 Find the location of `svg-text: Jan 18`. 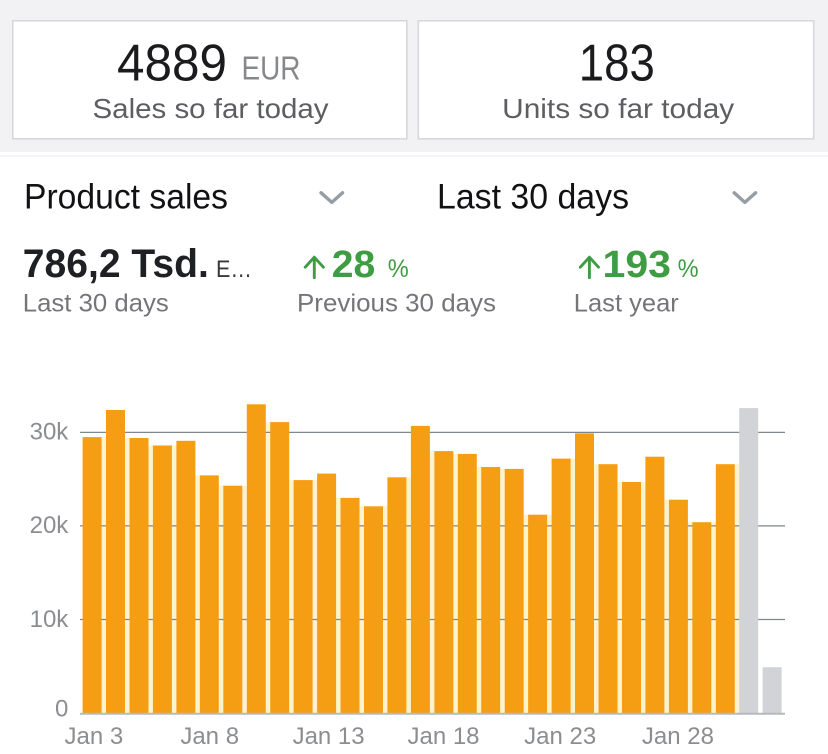

svg-text: Jan 18 is located at coordinates (443, 736).